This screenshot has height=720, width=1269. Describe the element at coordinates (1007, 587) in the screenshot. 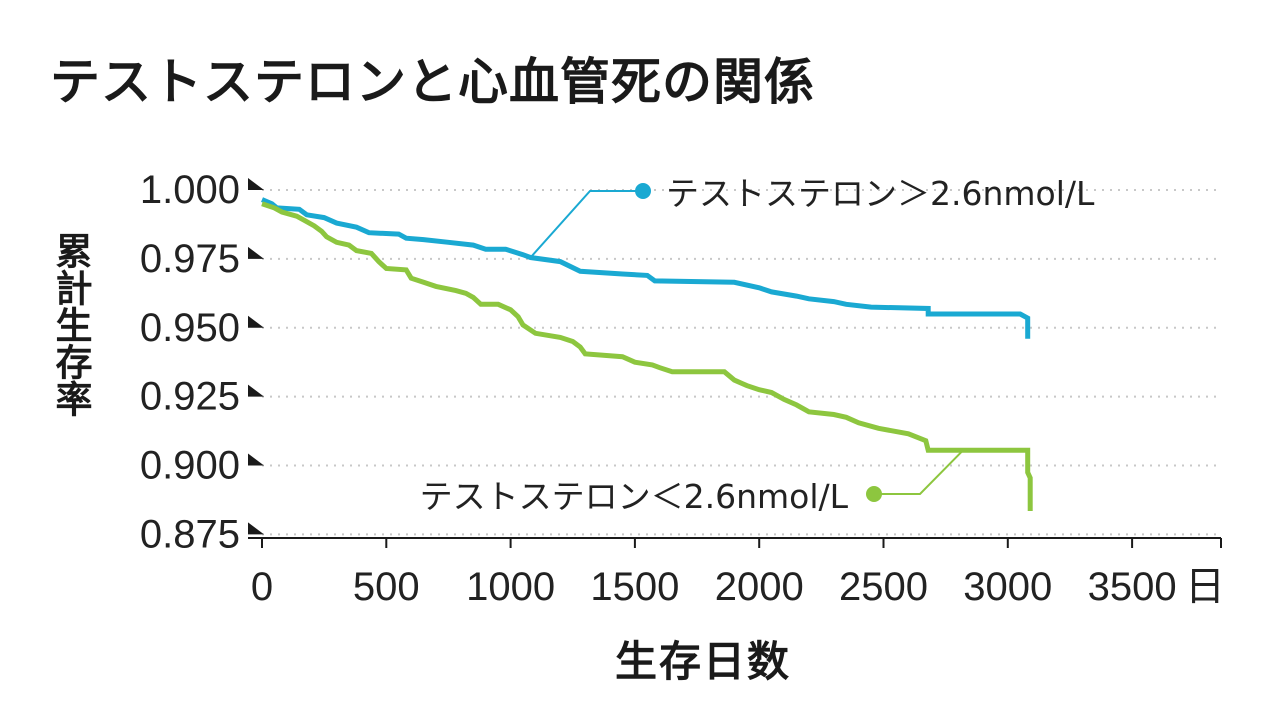

I see `x-tick-label: 3000` at that location.